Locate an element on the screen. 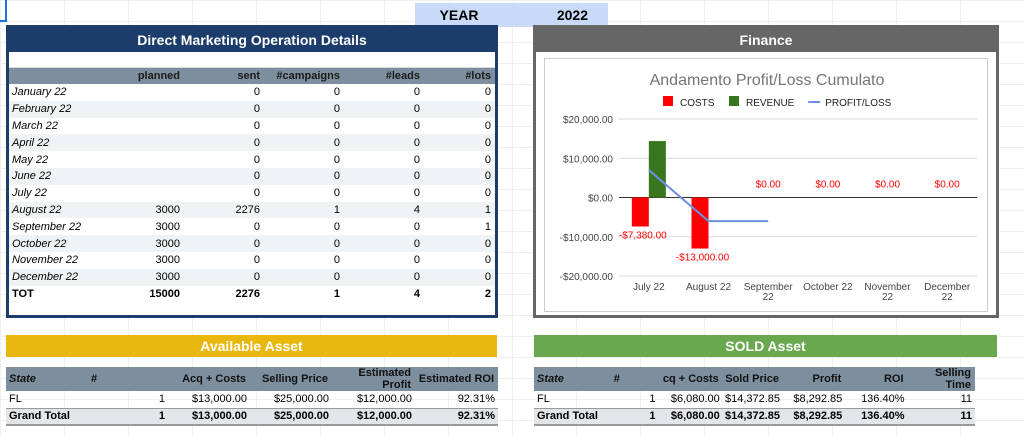 This screenshot has height=435, width=1024. column-header: ROI is located at coordinates (876, 379).